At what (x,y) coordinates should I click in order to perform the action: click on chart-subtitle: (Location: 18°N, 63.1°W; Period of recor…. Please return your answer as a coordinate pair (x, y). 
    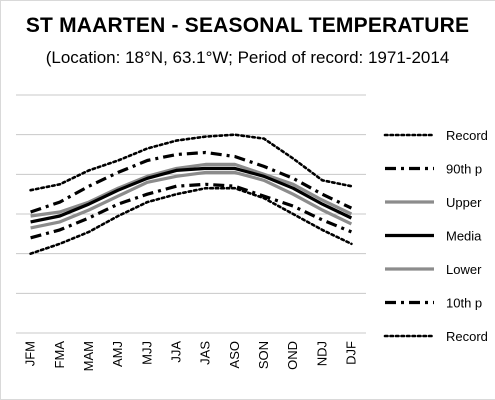
    Looking at the image, I should click on (247, 57).